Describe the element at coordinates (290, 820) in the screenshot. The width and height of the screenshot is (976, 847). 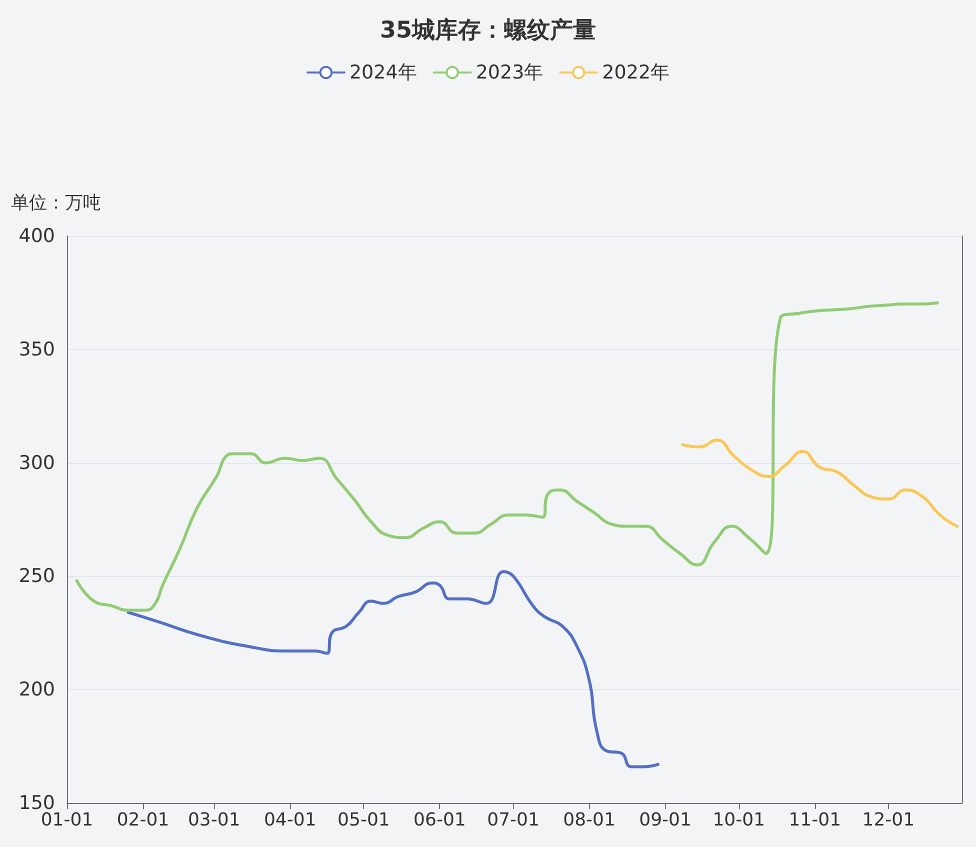
I see `x-tick-label: 04-01` at that location.